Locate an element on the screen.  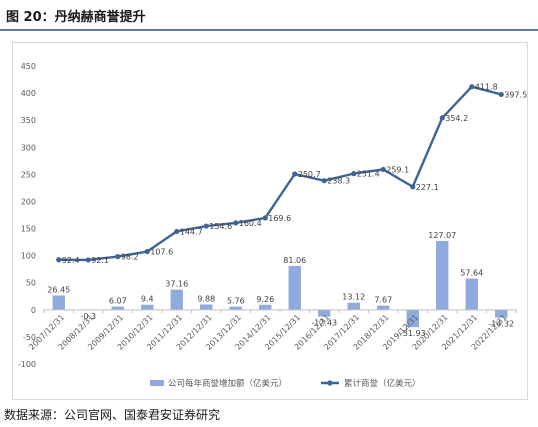
bar-data-label: 9.4 is located at coordinates (147, 299).